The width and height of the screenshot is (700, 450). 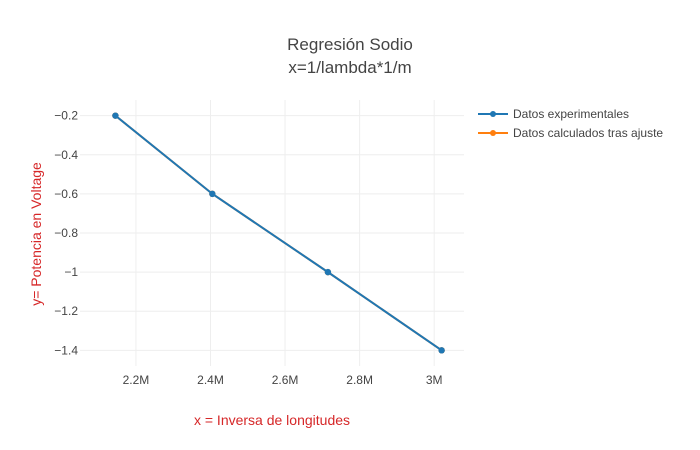 What do you see at coordinates (66, 116) in the screenshot?
I see `y-tick-label: −0.2` at bounding box center [66, 116].